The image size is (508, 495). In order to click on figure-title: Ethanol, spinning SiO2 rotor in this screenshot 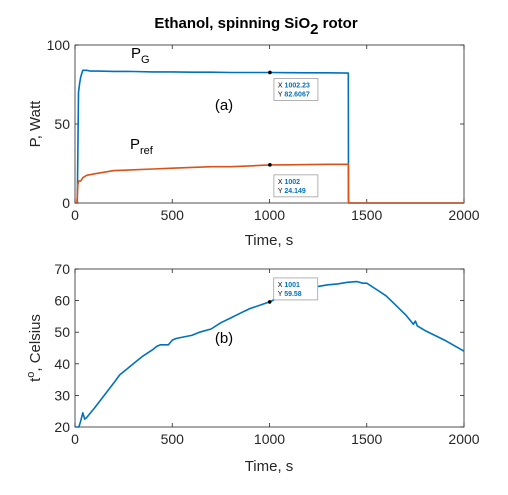, I will do `click(256, 26)`.